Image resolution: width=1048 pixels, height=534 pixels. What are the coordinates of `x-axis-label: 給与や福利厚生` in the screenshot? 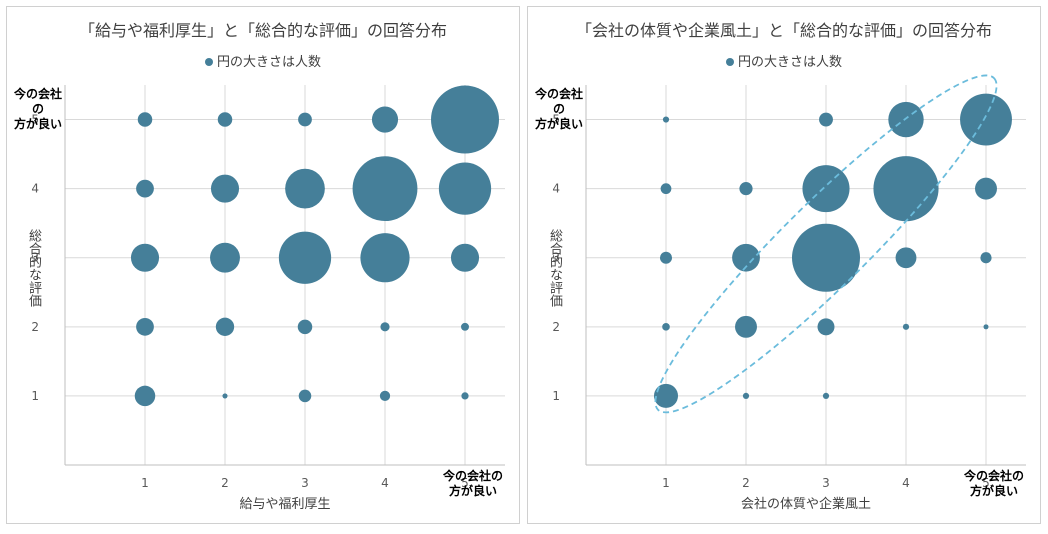 It's located at (285, 504).